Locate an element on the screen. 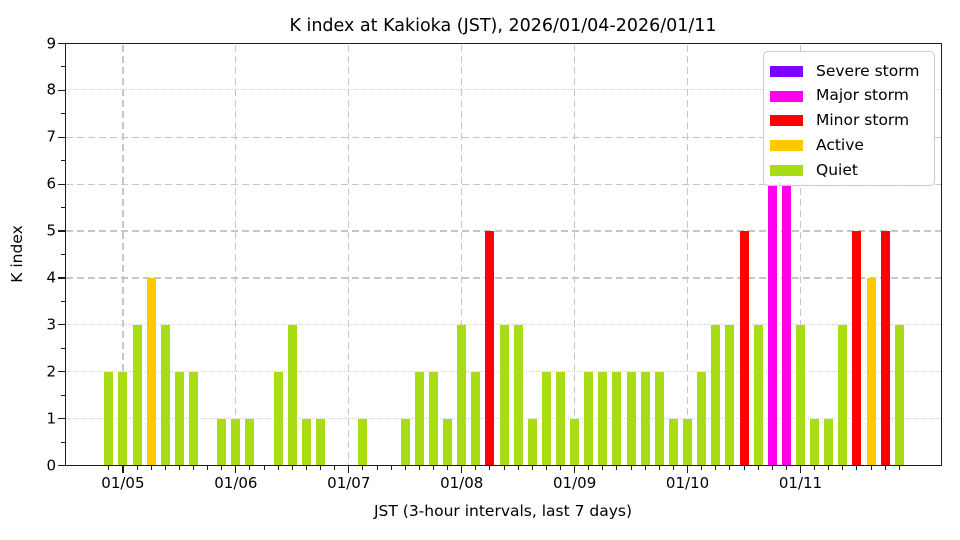 This screenshot has height=540, width=960. y-tick-label: 0 is located at coordinates (51, 465).